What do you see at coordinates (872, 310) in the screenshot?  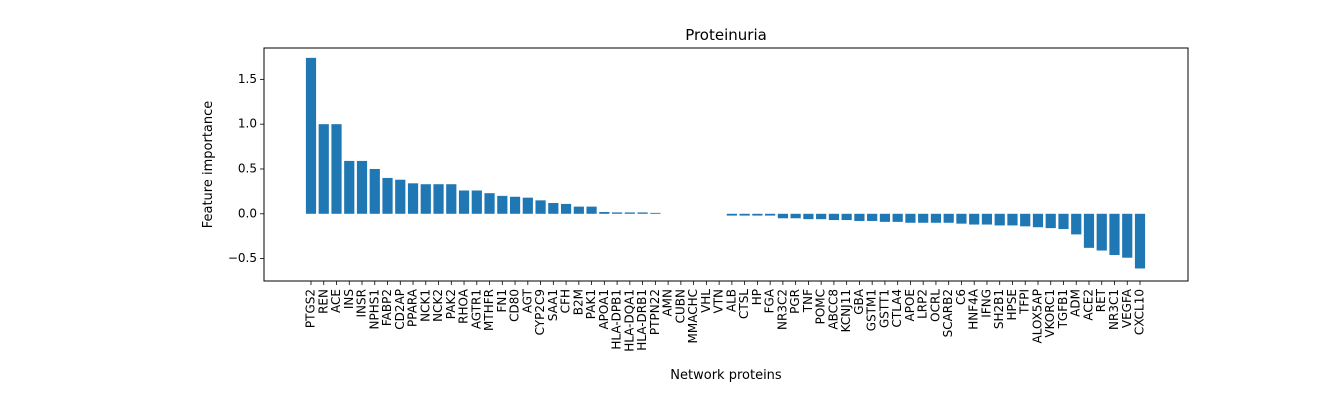 I see `x-tick-label: GSTM1` at bounding box center [872, 310].